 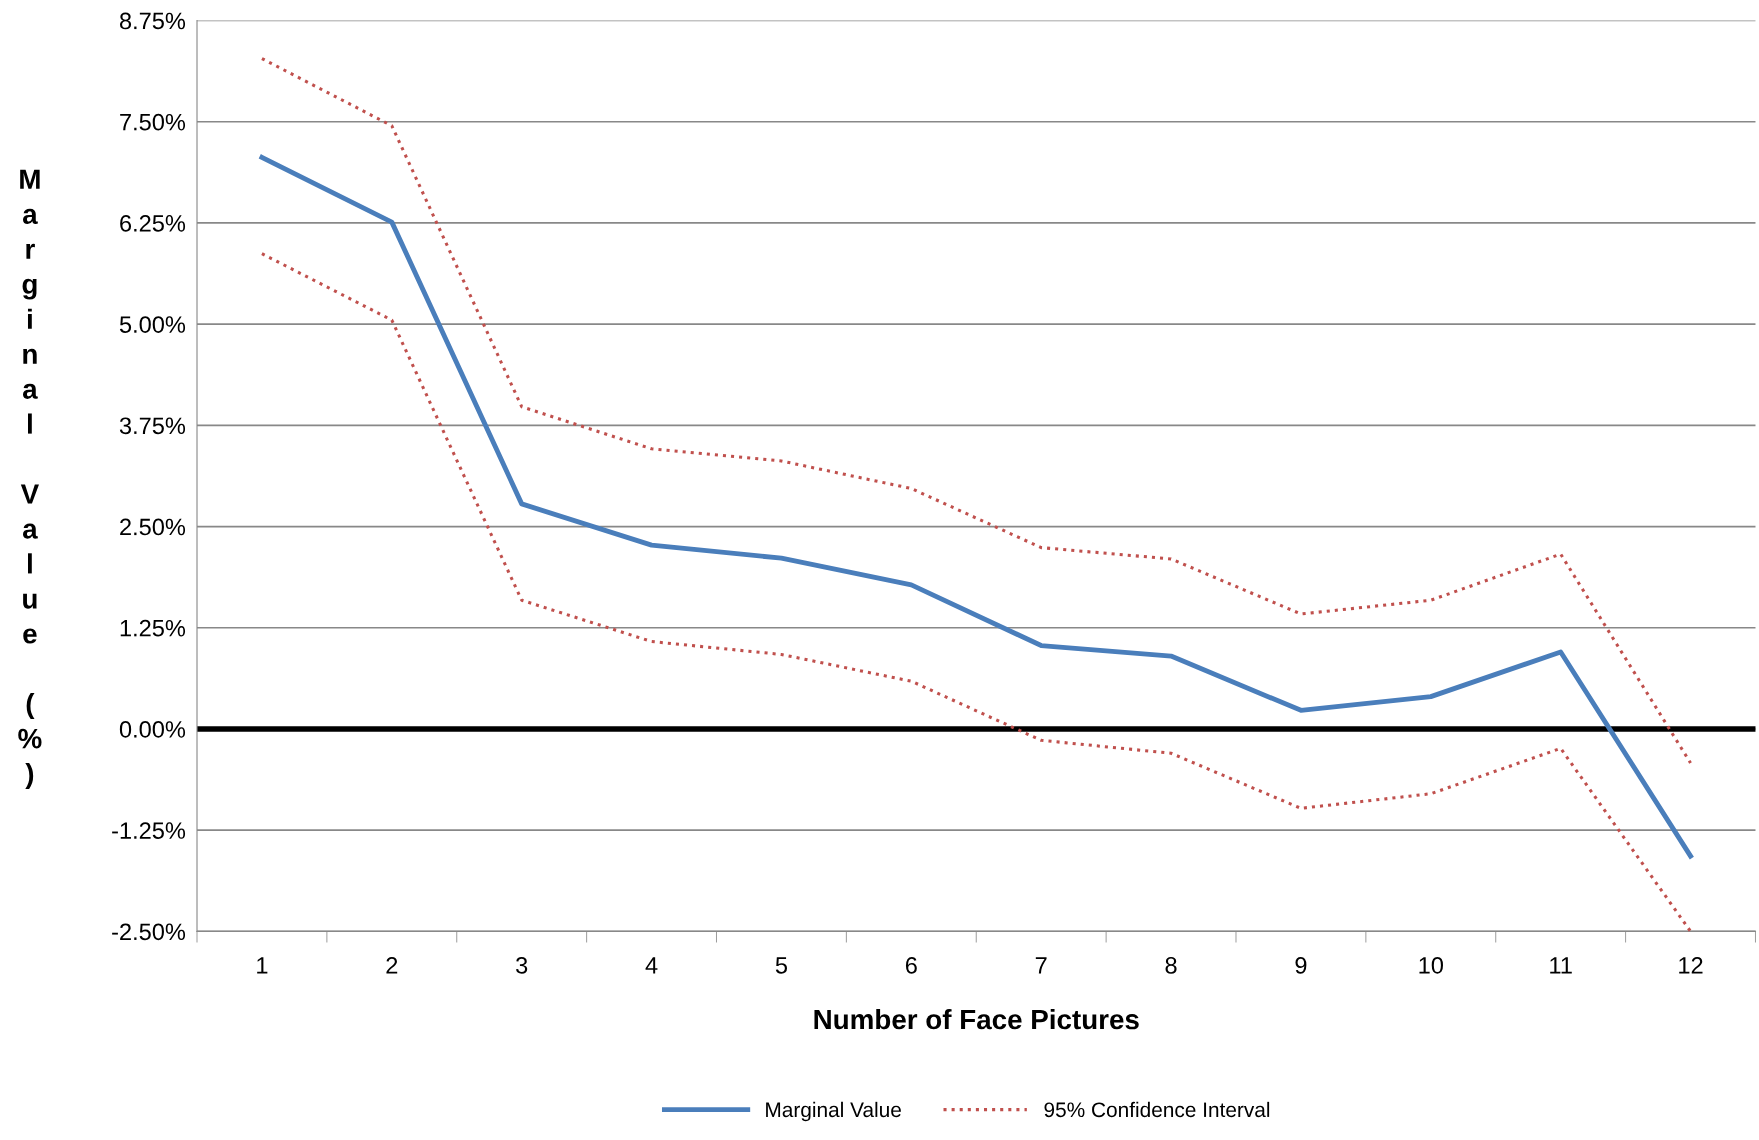 I want to click on y-tick-label: 0.00%, so click(x=152, y=729).